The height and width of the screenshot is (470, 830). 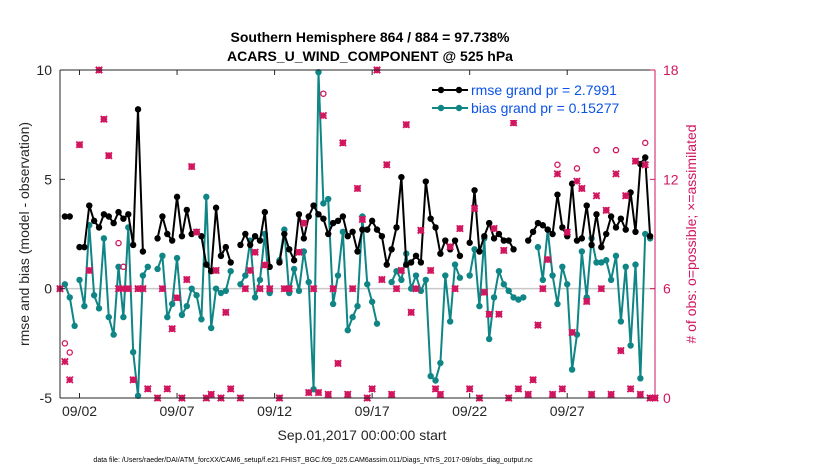 What do you see at coordinates (370, 56) in the screenshot?
I see `chart-title-line-2: ACARS_U_WIND_COMPONENT @ 525 hPa` at bounding box center [370, 56].